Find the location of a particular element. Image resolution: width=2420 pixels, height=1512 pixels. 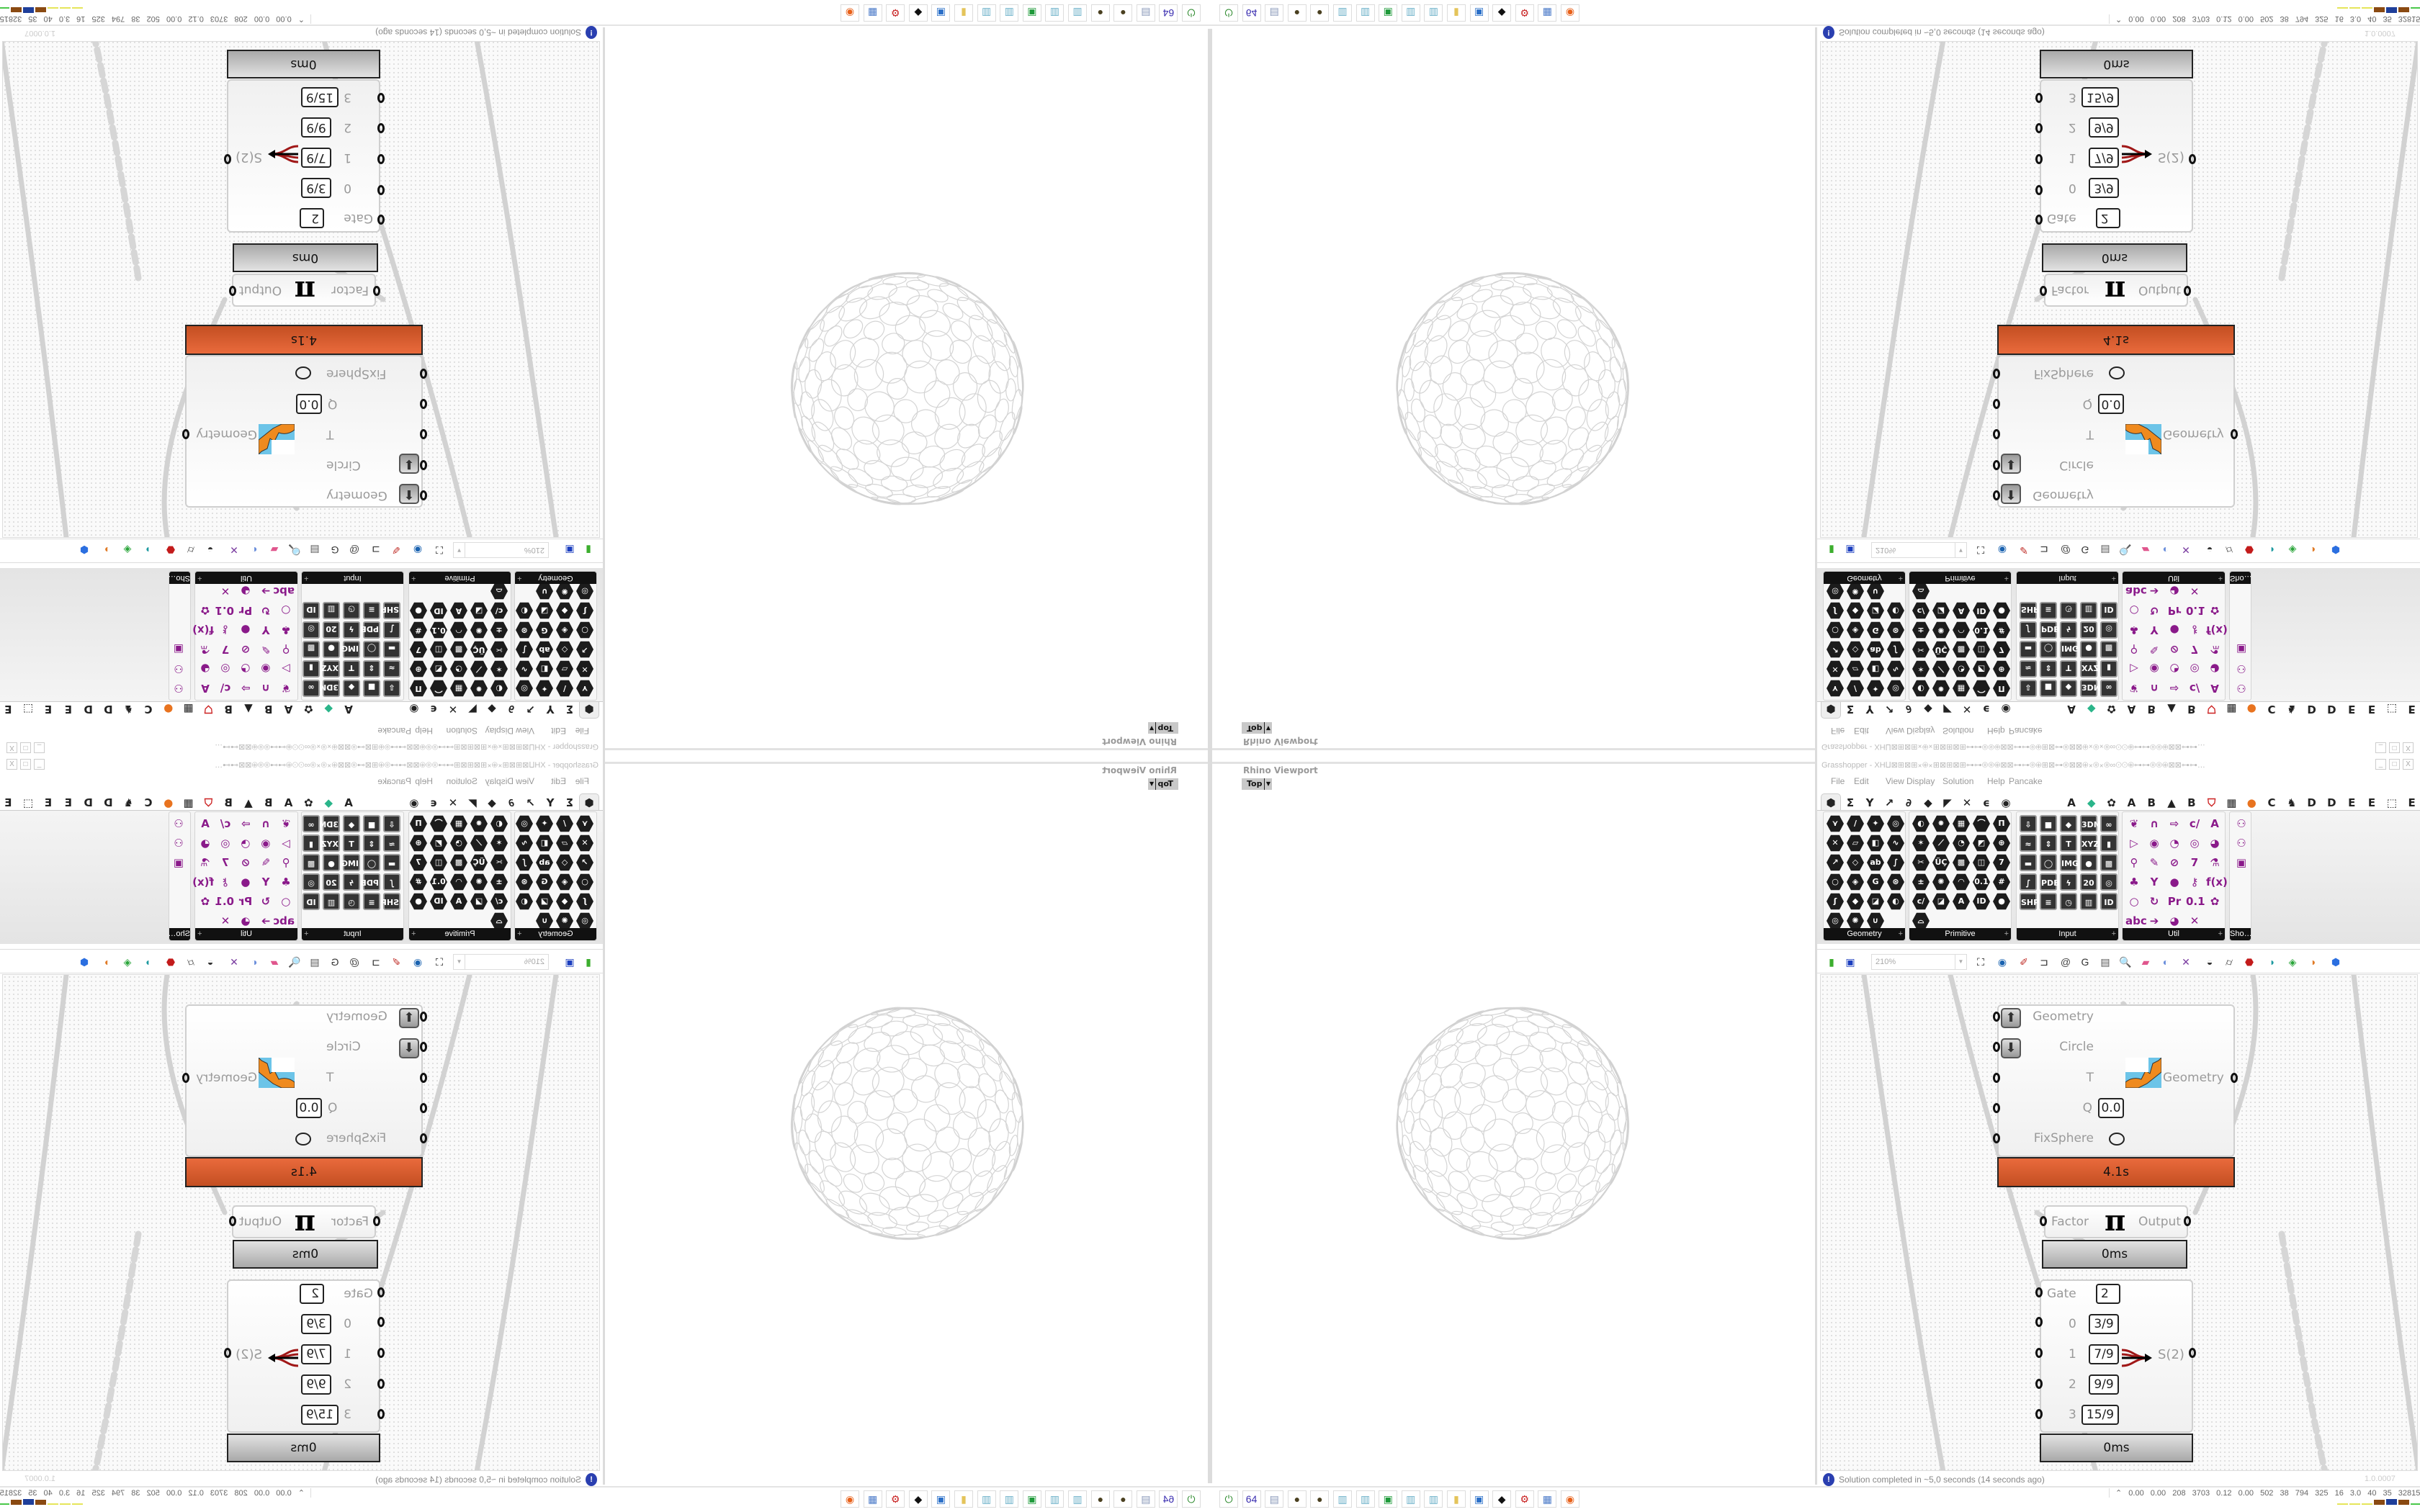

calendar-icon: 20 is located at coordinates (2088, 630).